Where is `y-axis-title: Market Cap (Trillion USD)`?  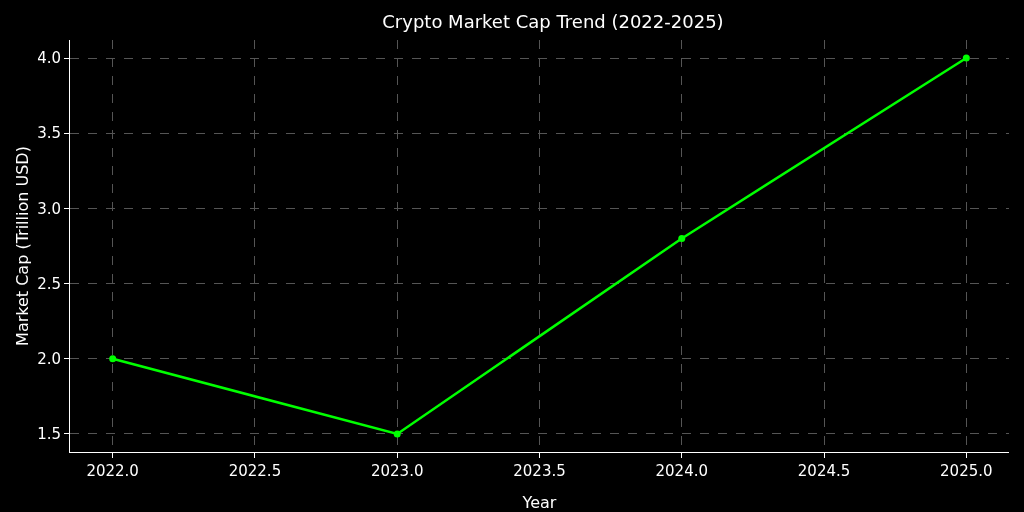
y-axis-title: Market Cap (Trillion USD) is located at coordinates (22, 246).